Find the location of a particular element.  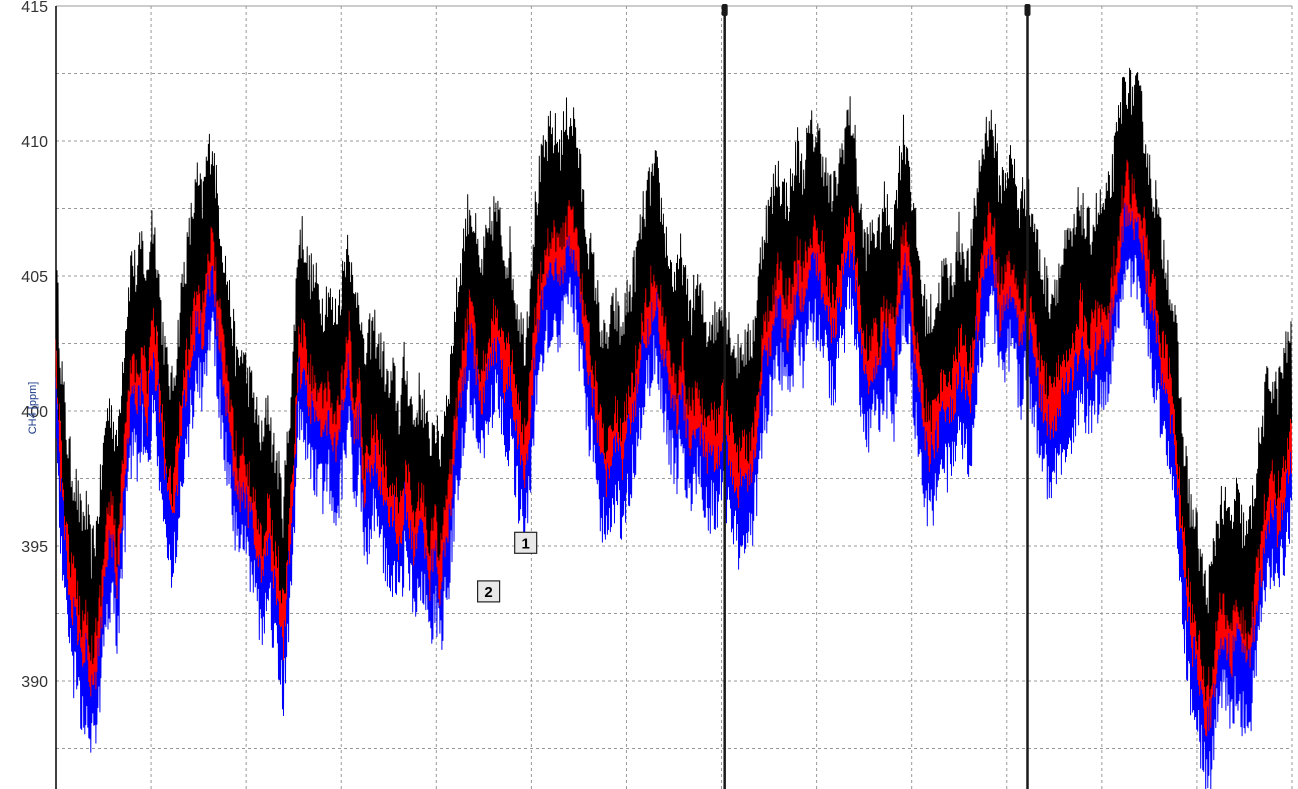

y-tick-label: 395 is located at coordinates (34, 547).